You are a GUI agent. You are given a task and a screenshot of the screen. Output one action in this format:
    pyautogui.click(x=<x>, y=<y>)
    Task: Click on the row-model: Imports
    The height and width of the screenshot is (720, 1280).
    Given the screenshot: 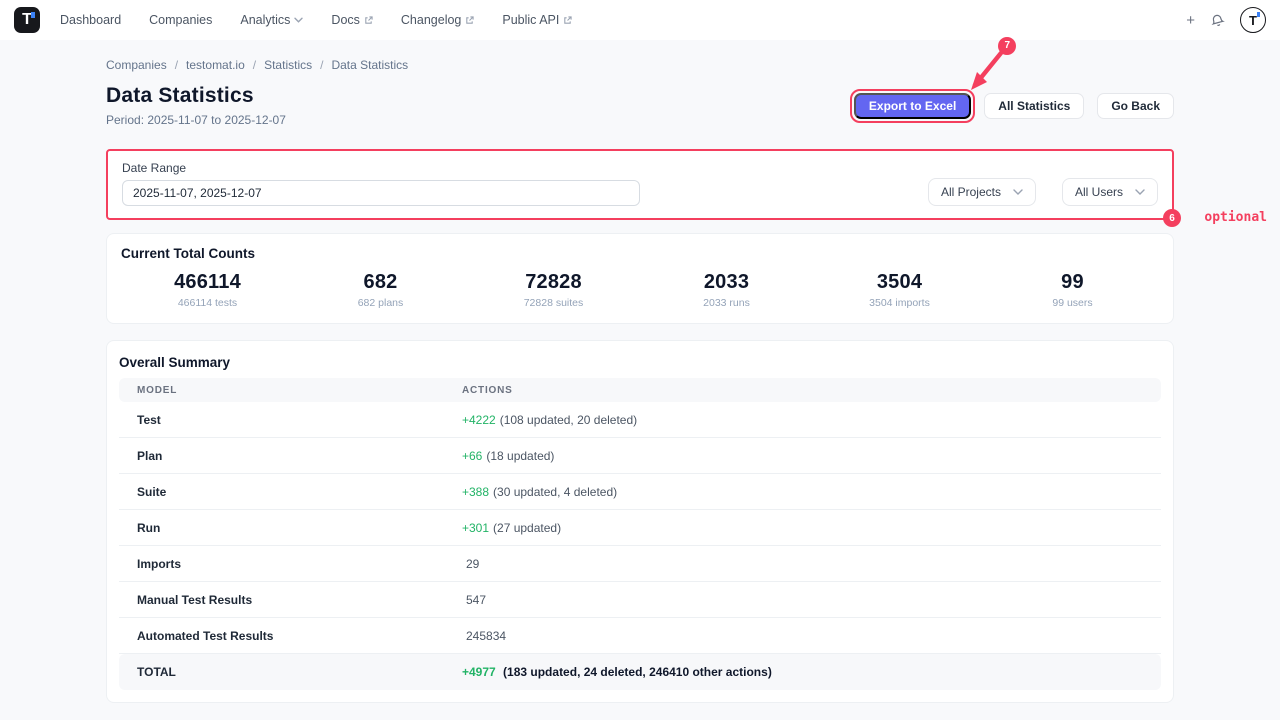 What is the action you would take?
    pyautogui.click(x=159, y=563)
    